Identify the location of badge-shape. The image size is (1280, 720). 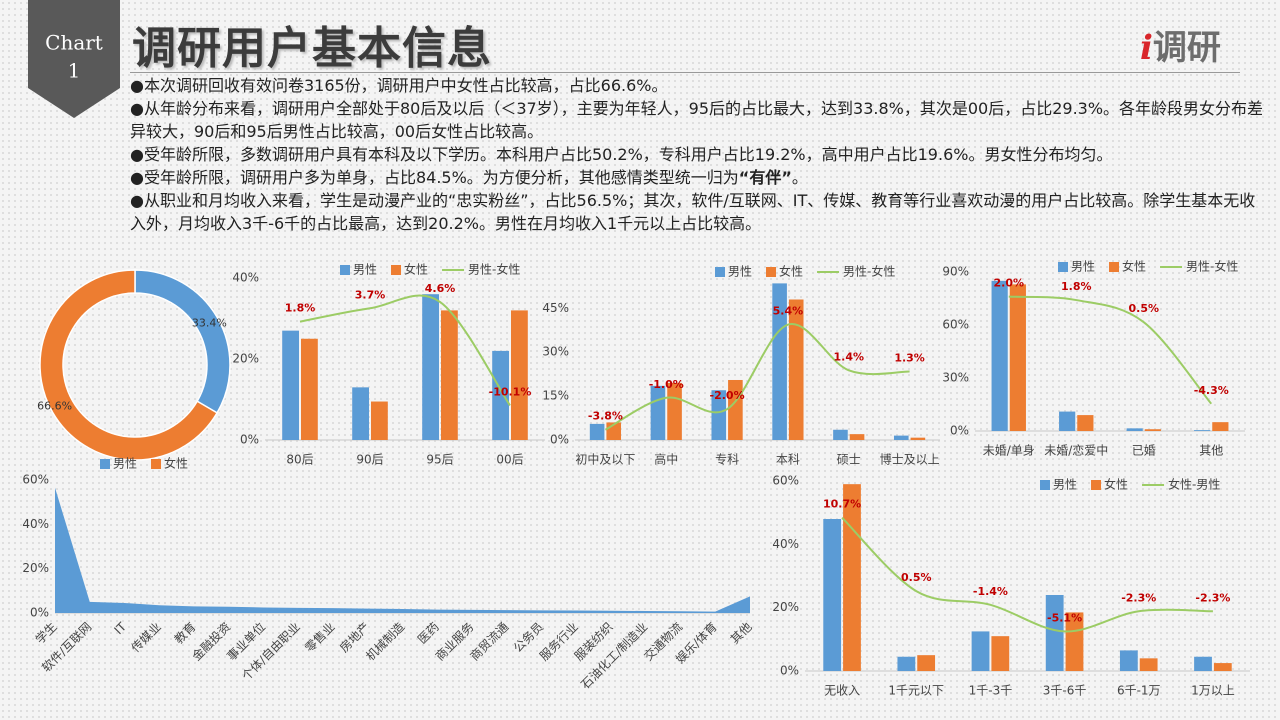
(74, 59).